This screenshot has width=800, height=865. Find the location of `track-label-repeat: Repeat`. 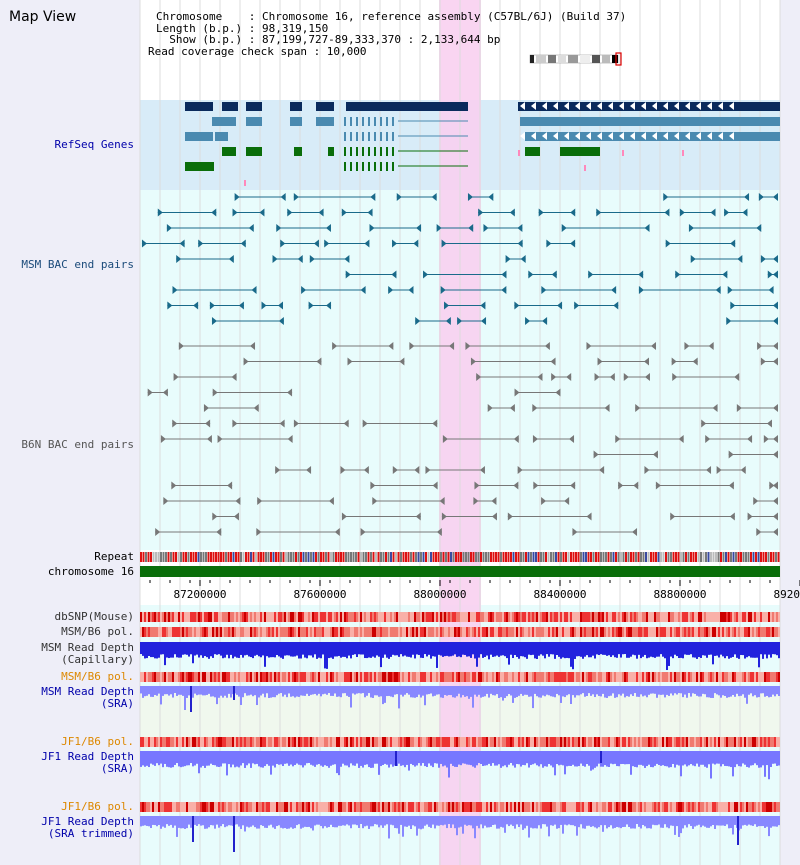

track-label-repeat: Repeat is located at coordinates (114, 556).